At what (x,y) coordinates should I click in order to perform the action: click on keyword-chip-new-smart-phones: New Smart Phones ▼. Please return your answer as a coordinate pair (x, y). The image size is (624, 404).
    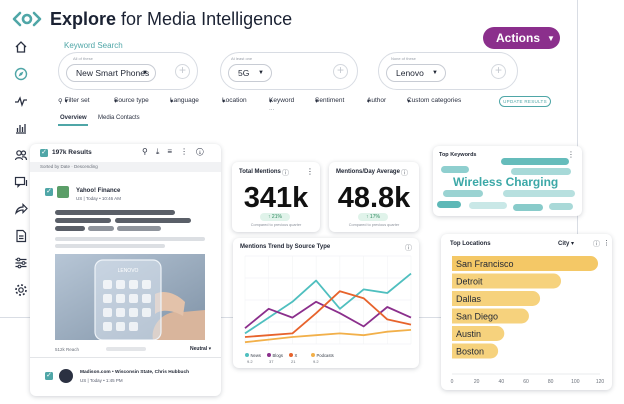
    Looking at the image, I should click on (111, 73).